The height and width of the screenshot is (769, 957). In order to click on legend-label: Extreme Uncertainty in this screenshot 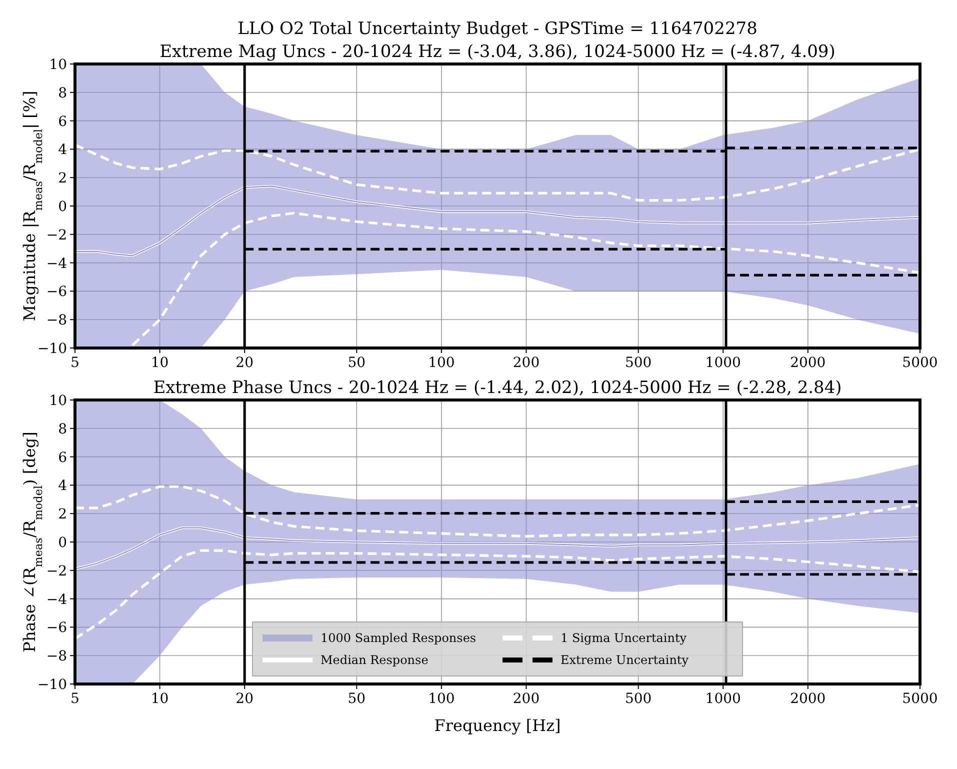, I will do `click(624, 660)`.